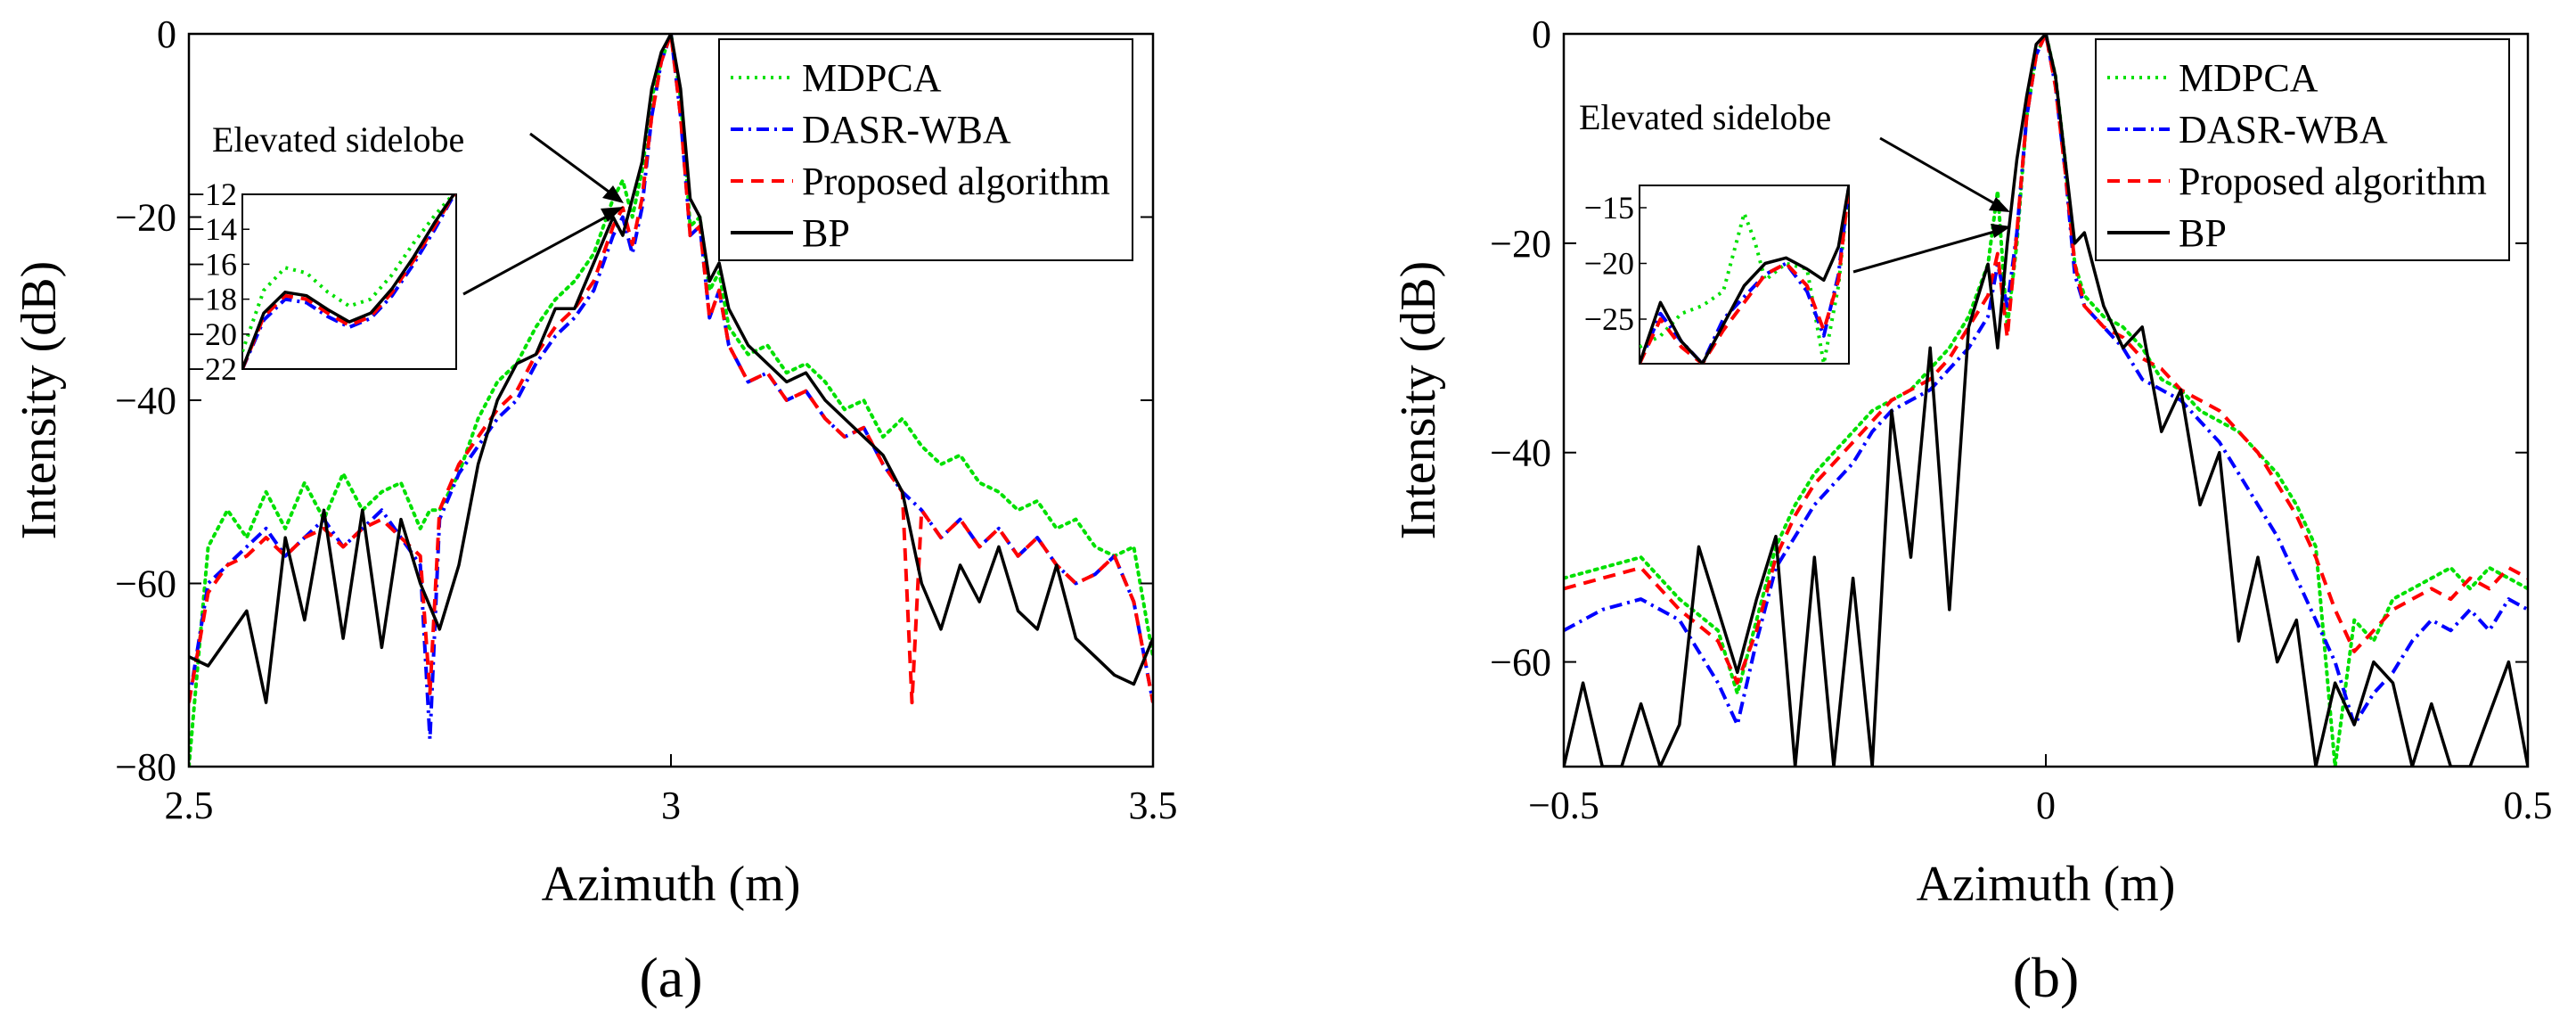 This screenshot has width=2576, height=1018. I want to click on chart-b-y-tick-label: −20, so click(1520, 244).